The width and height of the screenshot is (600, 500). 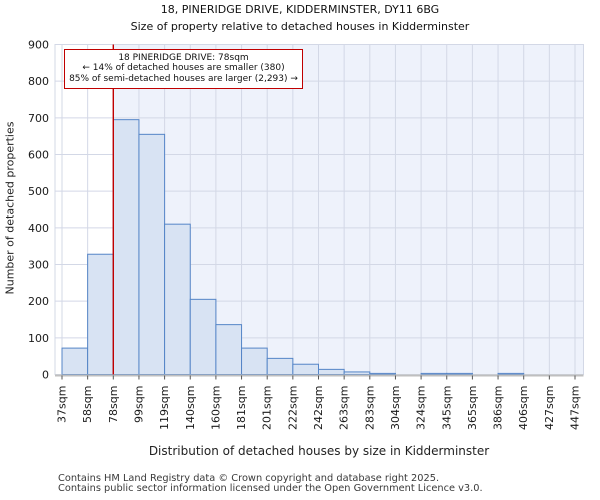 What do you see at coordinates (523, 408) in the screenshot?
I see `x-tick-label: 406sqm` at bounding box center [523, 408].